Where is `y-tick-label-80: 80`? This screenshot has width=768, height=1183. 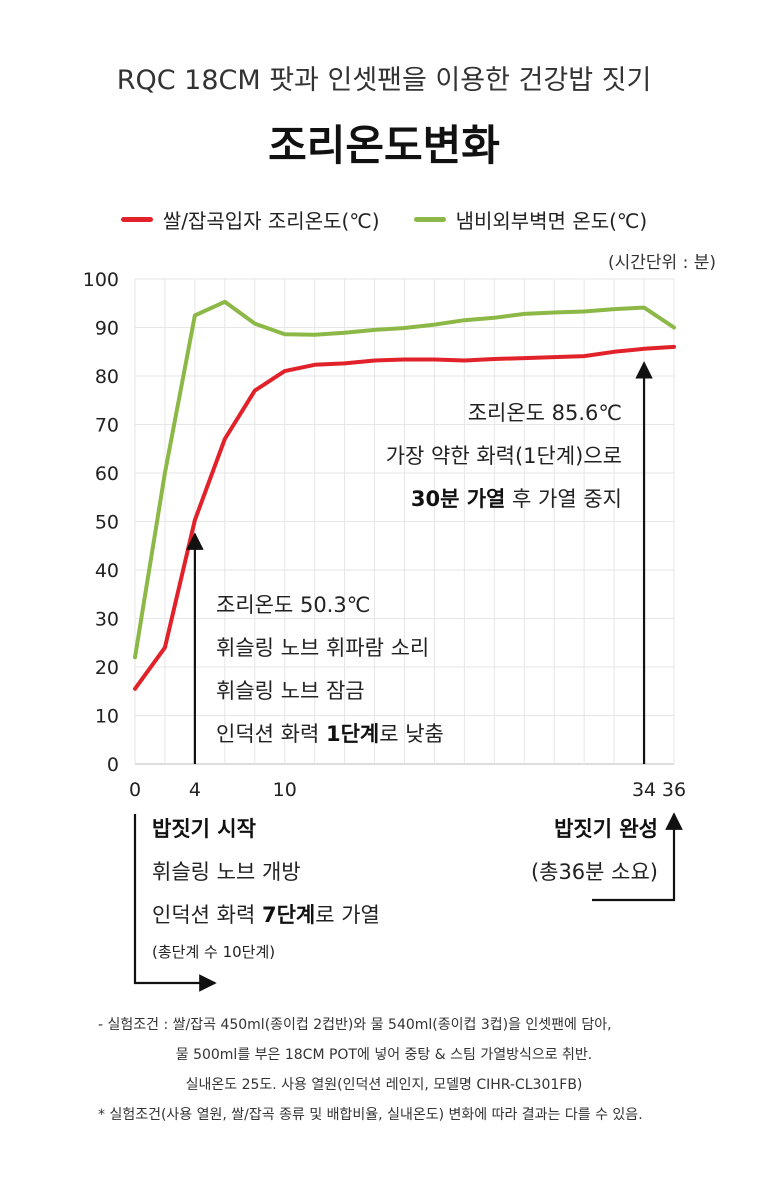 y-tick-label-80: 80 is located at coordinates (107, 377).